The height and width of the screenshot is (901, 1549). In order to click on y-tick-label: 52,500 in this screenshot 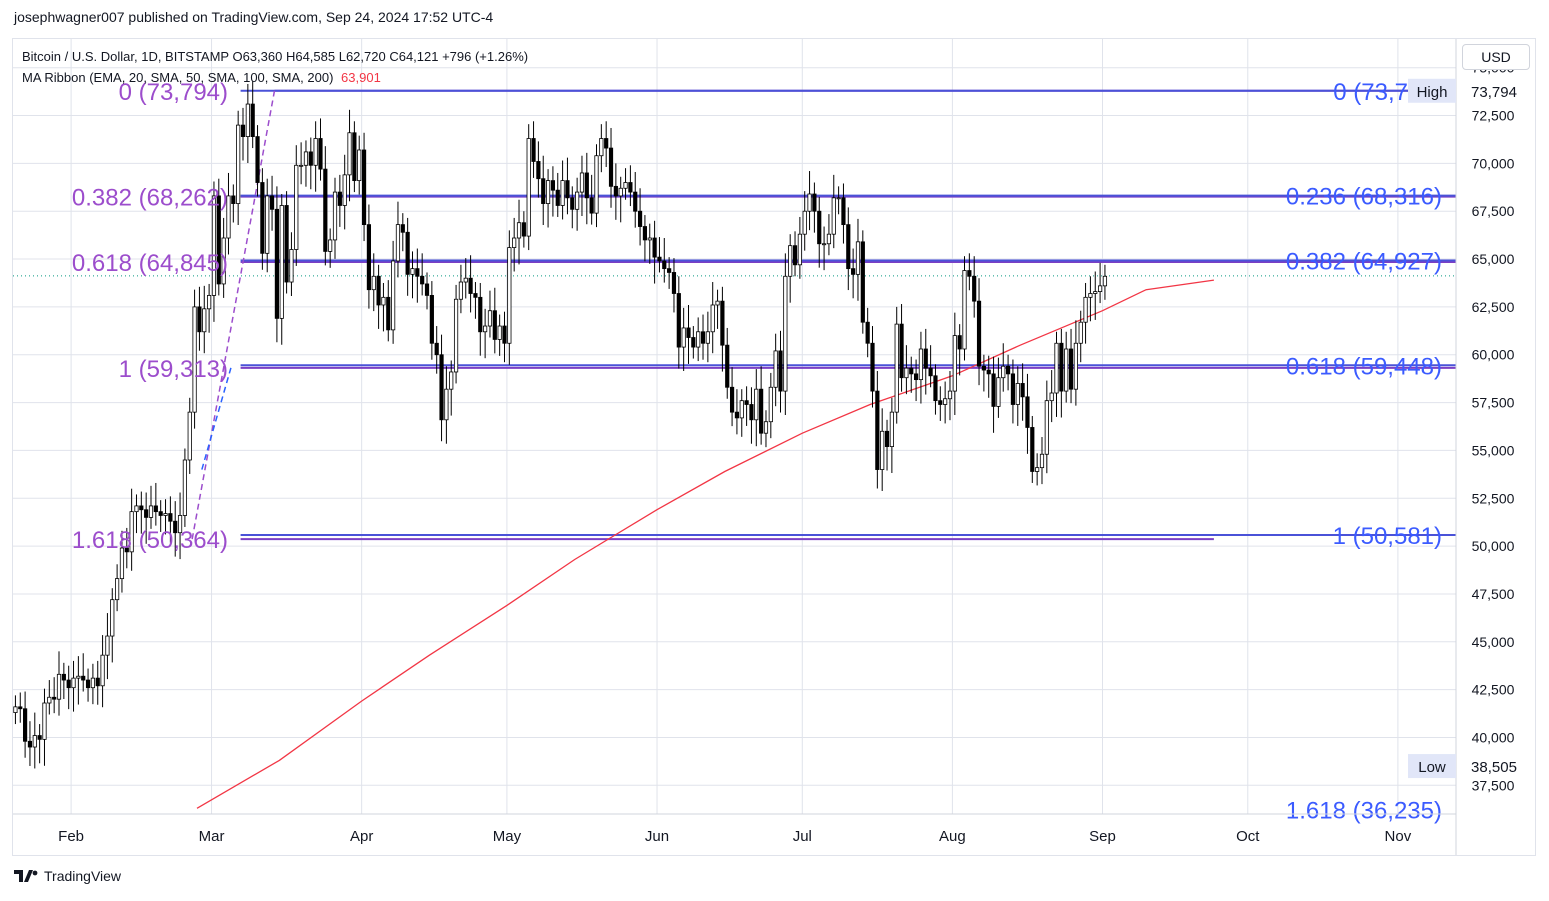, I will do `click(1493, 498)`.